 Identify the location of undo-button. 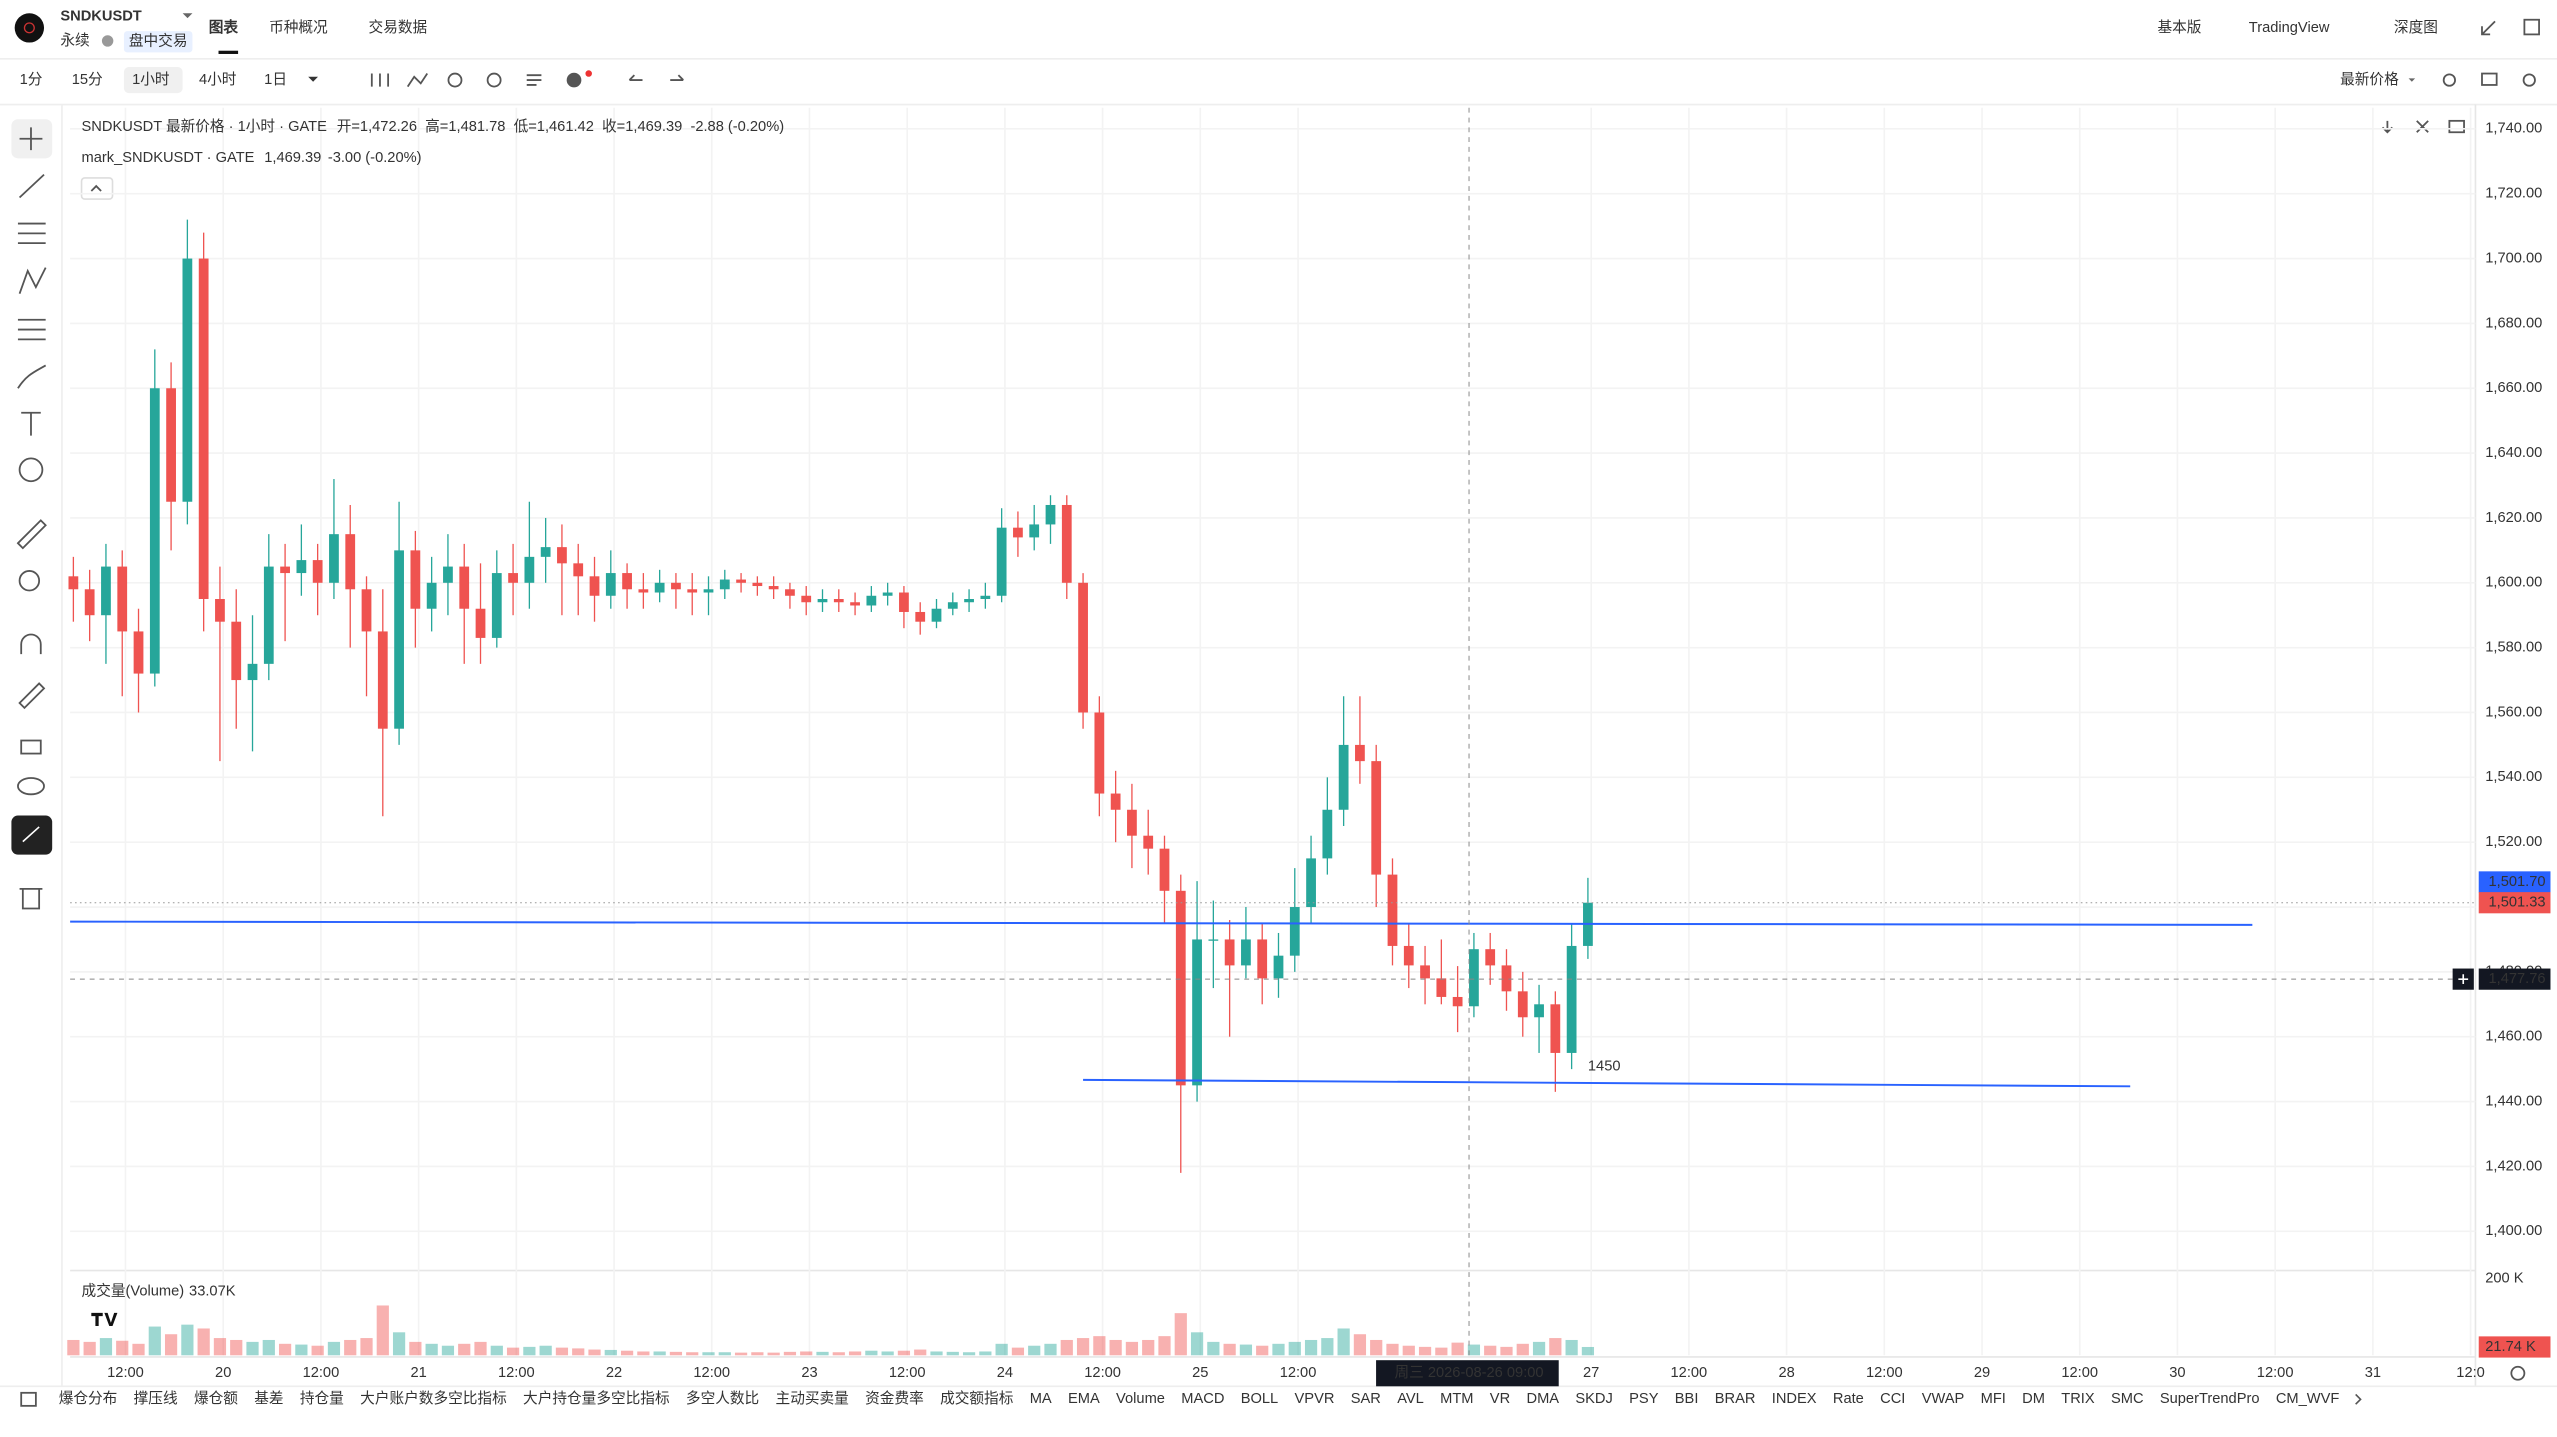
(635, 77).